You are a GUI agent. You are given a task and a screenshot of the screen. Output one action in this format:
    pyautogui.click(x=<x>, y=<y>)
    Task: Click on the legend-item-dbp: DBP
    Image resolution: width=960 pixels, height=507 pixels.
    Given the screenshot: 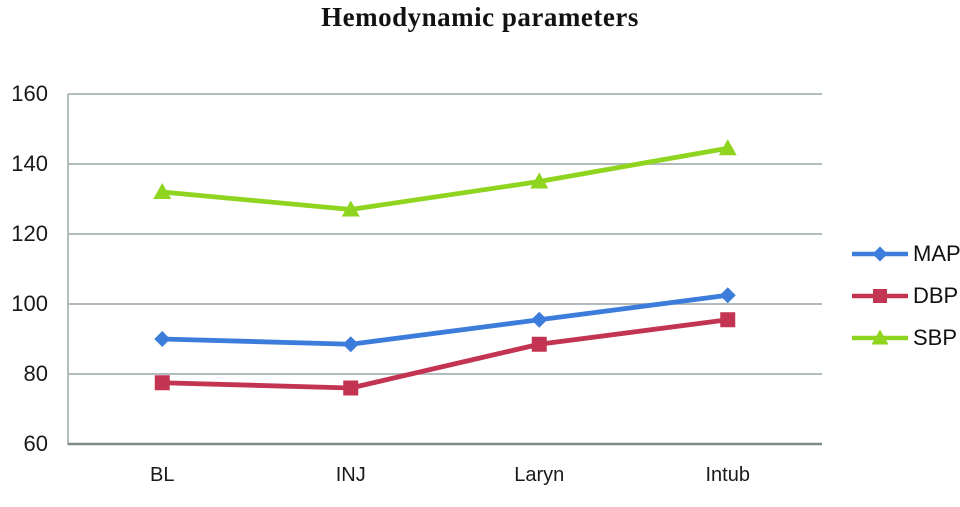 What is the action you would take?
    pyautogui.click(x=906, y=296)
    